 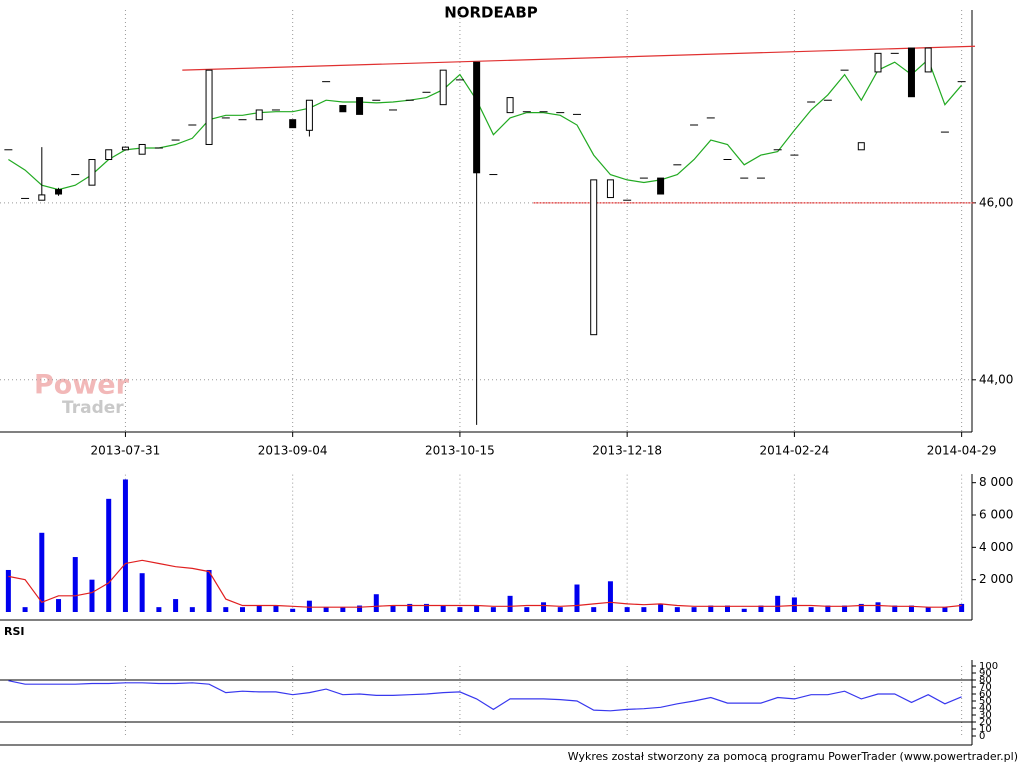 I want to click on x-tick-label: 2014-02-24, so click(x=795, y=451).